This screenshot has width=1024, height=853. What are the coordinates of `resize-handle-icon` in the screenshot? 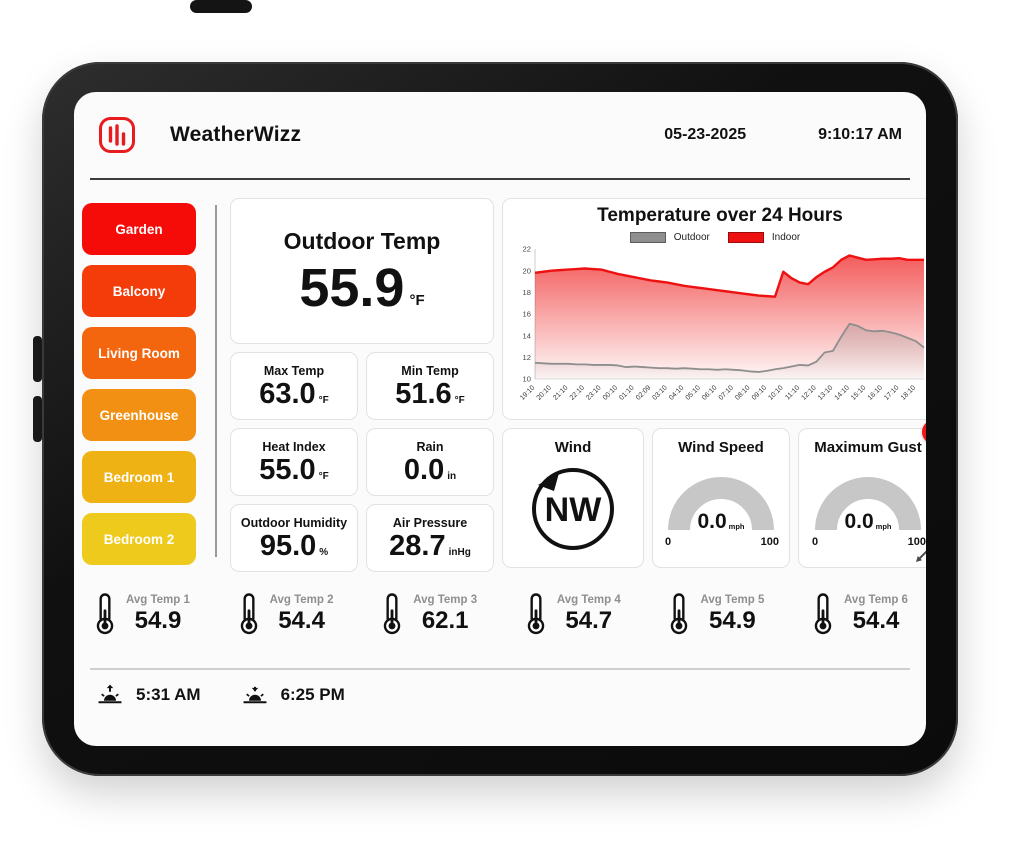 It's located at (920, 554).